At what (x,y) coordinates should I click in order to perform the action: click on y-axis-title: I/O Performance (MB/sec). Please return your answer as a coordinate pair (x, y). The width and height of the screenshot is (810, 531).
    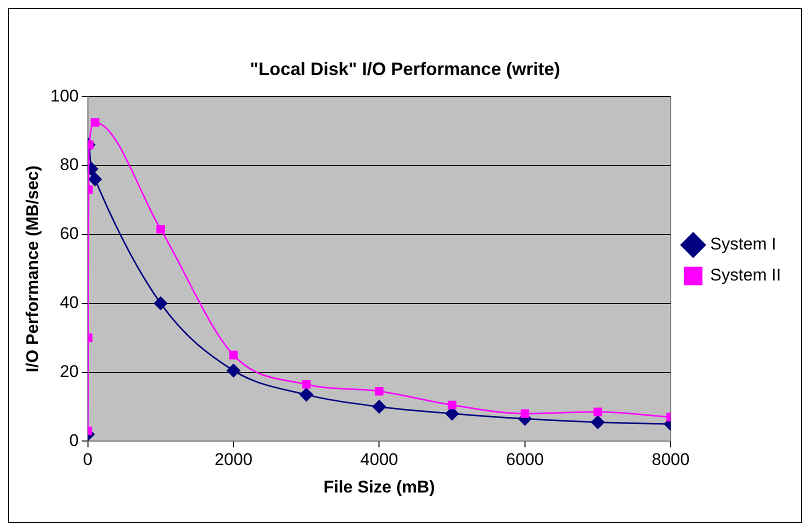
    Looking at the image, I should click on (32, 268).